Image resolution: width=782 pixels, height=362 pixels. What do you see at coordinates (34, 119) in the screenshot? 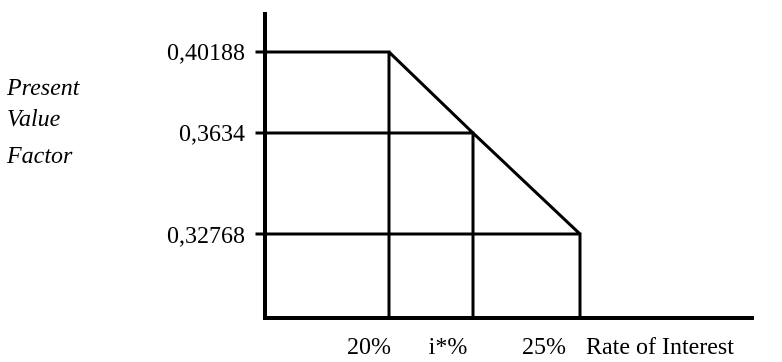
I see `y-label-value: Value` at bounding box center [34, 119].